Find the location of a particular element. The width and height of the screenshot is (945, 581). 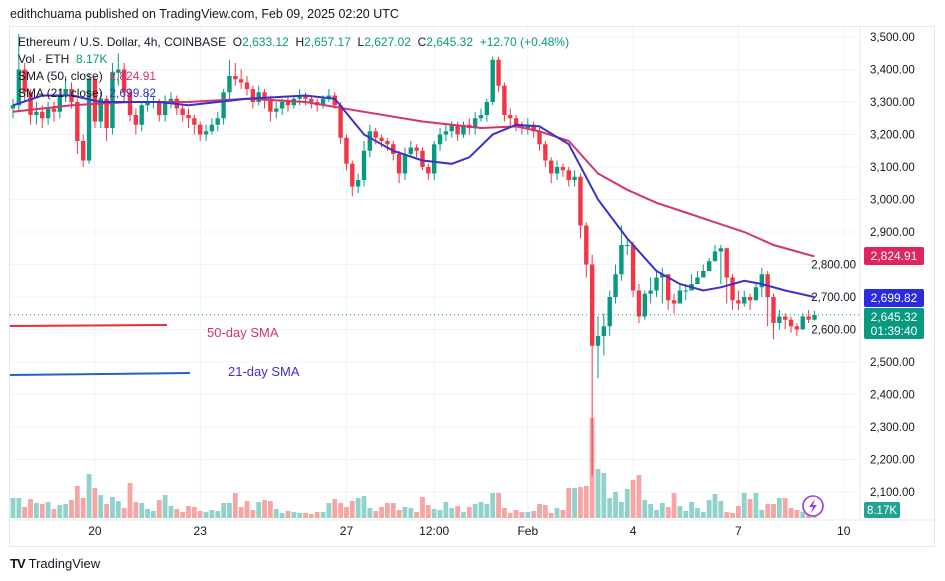

svg-text: 2,824.91 is located at coordinates (894, 256).